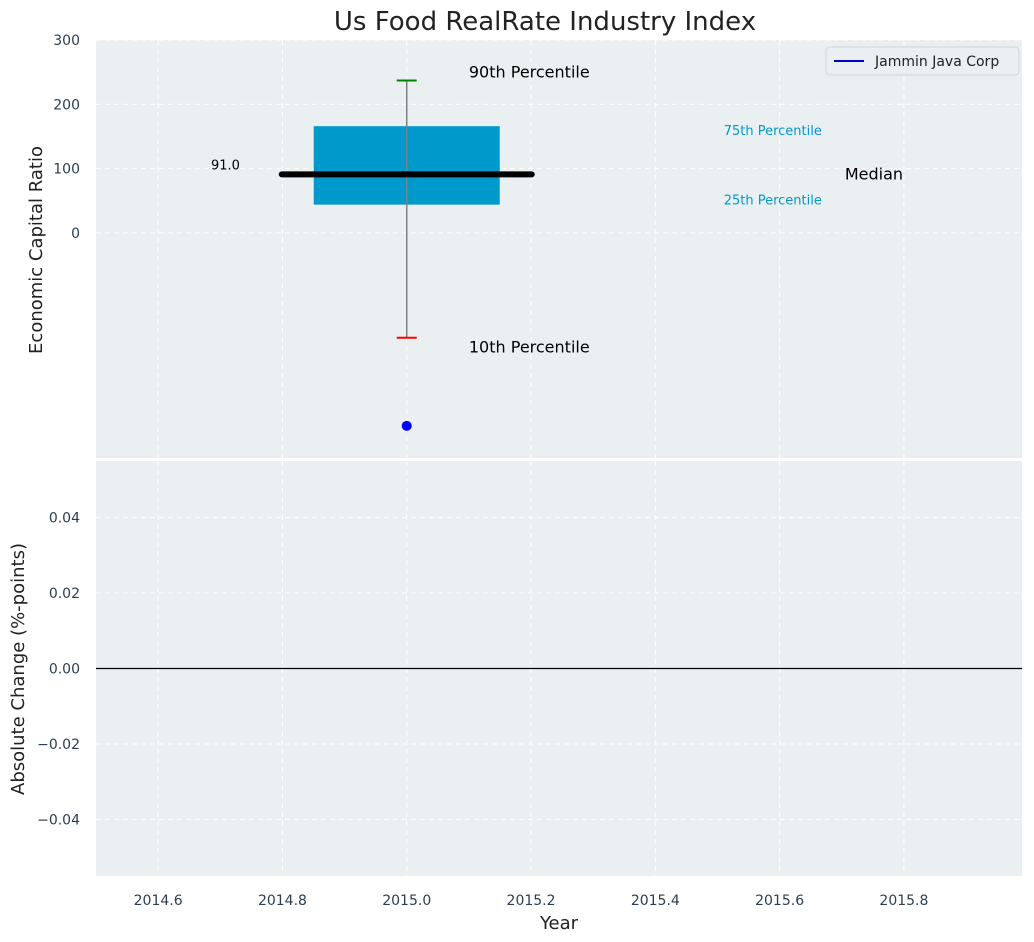 The image size is (1034, 942). What do you see at coordinates (406, 901) in the screenshot?
I see `x-tick-label: 2015.0` at bounding box center [406, 901].